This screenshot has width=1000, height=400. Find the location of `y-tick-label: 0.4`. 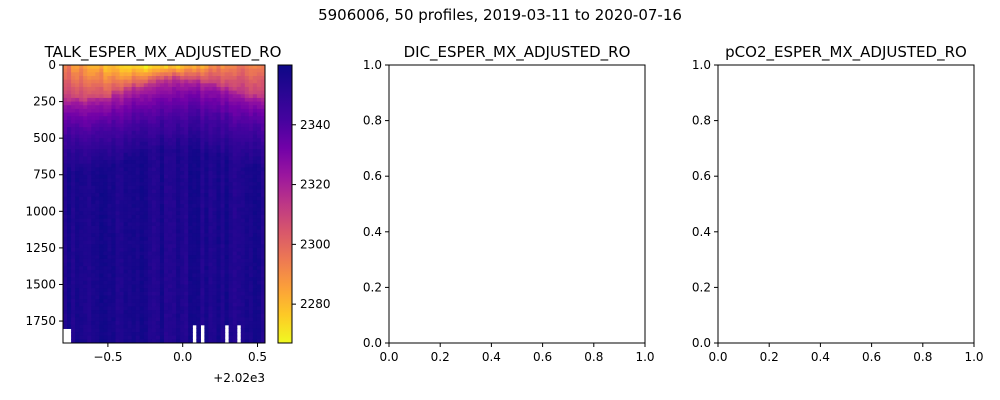

y-tick-label: 0.4 is located at coordinates (701, 232).